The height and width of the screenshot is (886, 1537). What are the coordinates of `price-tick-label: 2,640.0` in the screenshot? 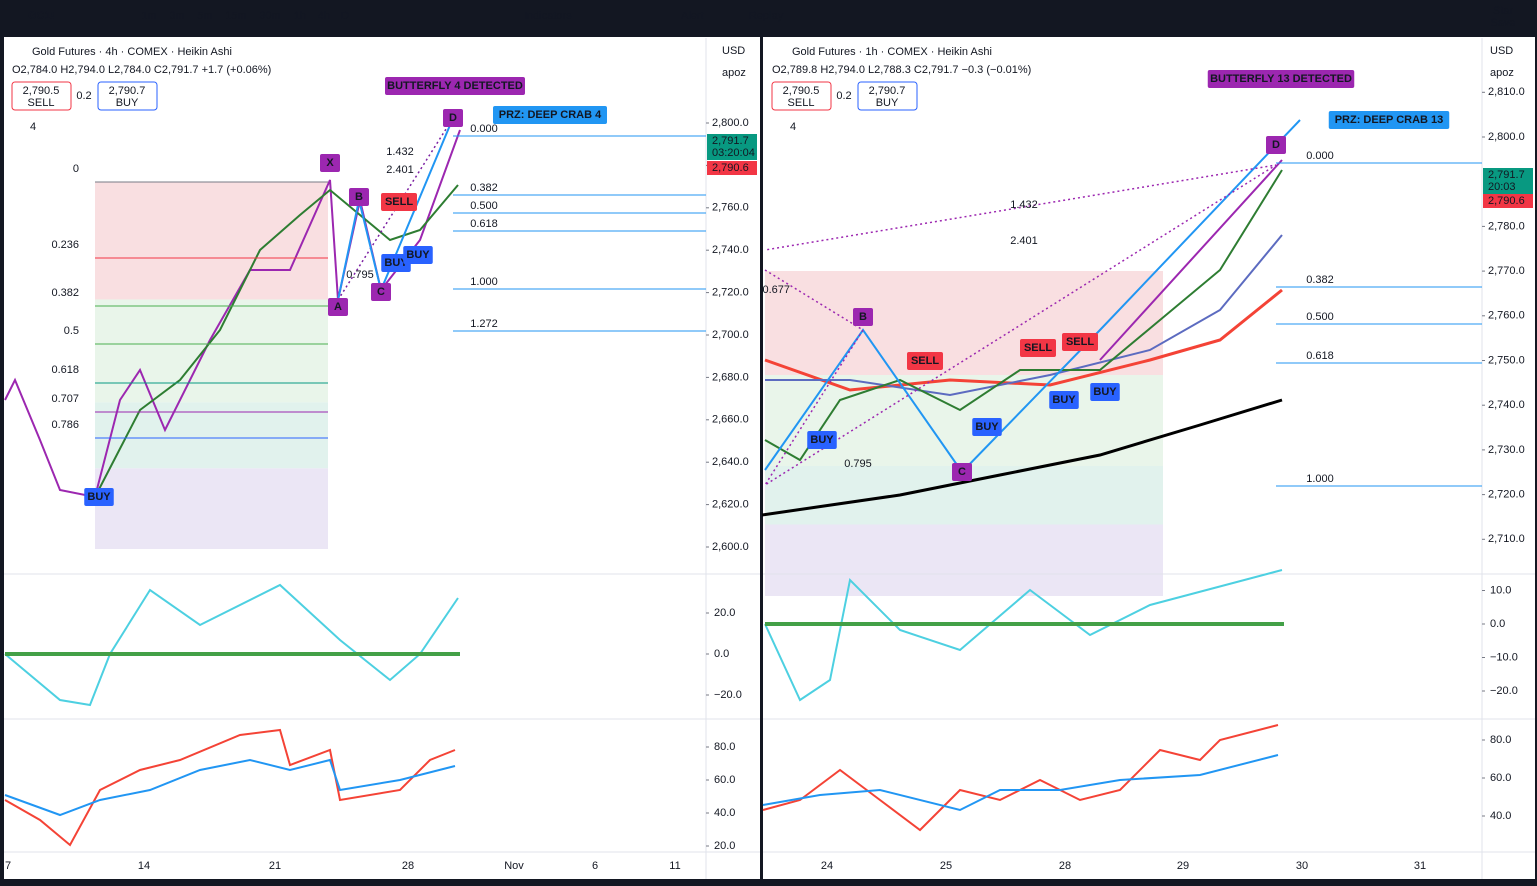 It's located at (730, 462).